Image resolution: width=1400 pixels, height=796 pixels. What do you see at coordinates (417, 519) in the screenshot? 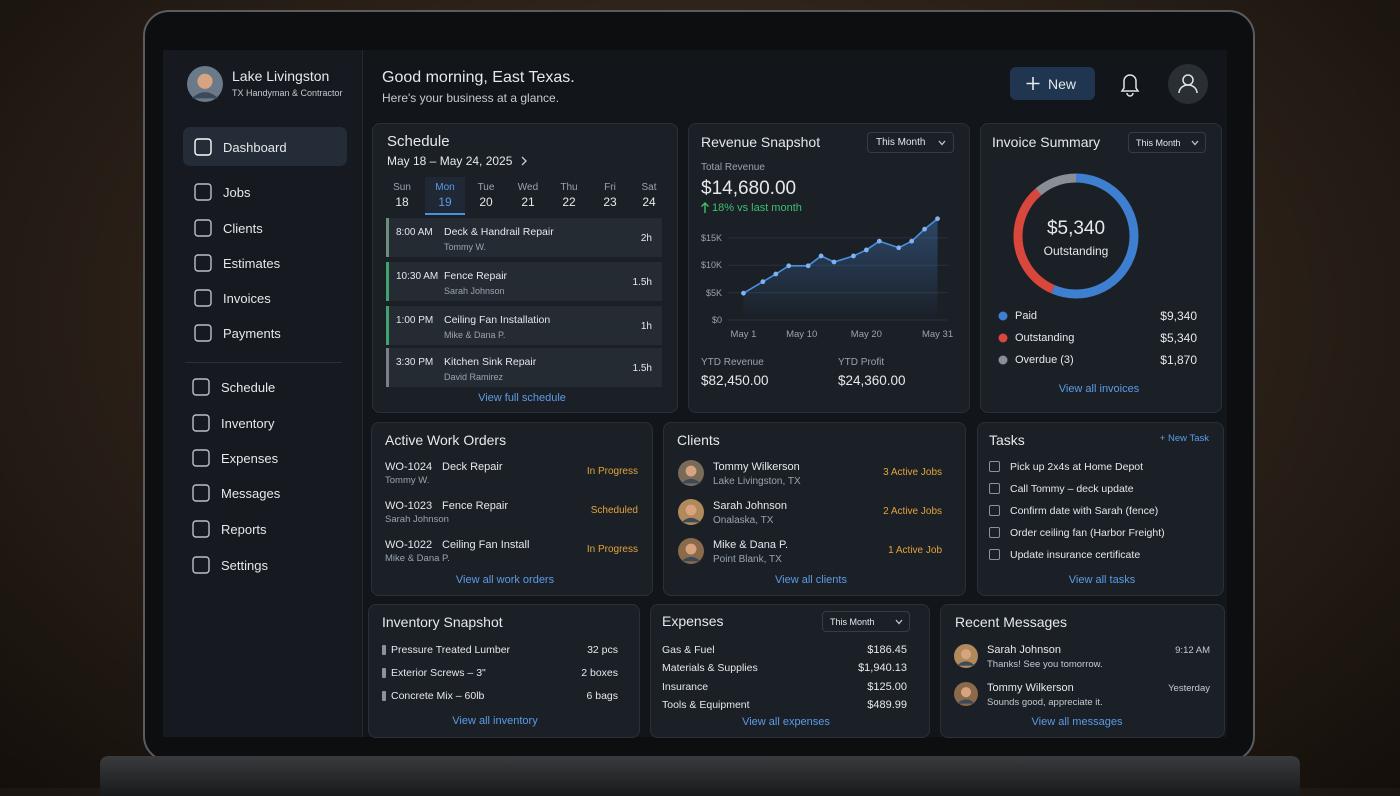
I see `wo-client: Sarah Johnson` at bounding box center [417, 519].